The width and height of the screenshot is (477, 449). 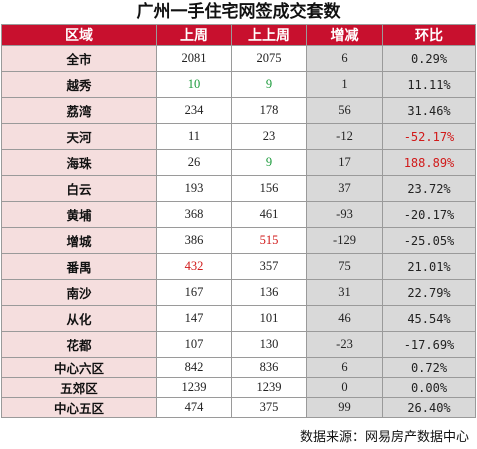 What do you see at coordinates (429, 367) in the screenshot?
I see `ratio-cell: 0.72%` at bounding box center [429, 367].